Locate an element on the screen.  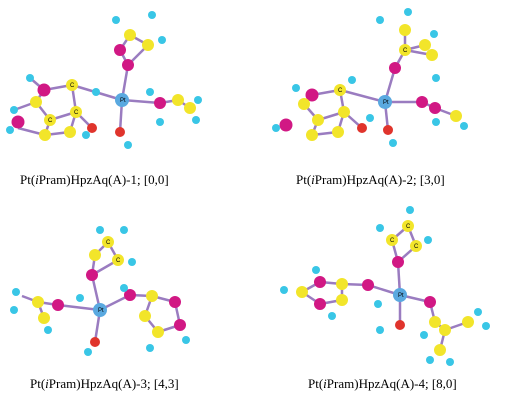
caption-2-prefix: Pt( is located at coordinates (304, 179).